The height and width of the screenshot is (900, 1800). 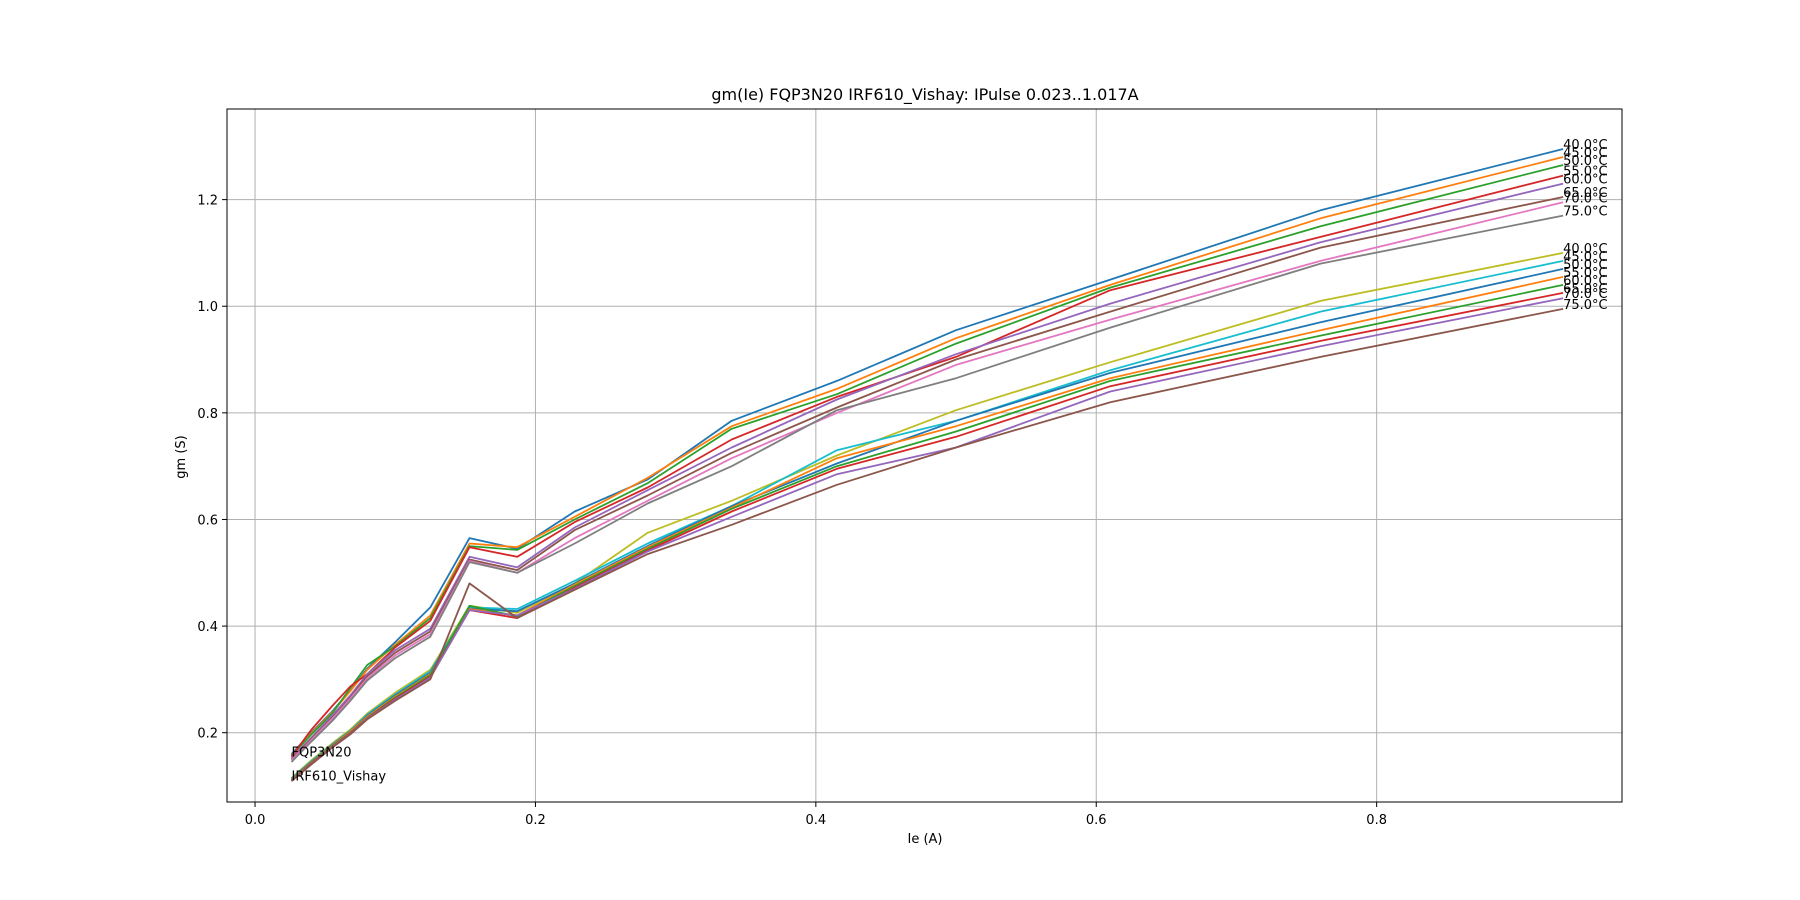 I want to click on group-labels: FQP3N20 IRF610_Vishay, so click(x=338, y=764).